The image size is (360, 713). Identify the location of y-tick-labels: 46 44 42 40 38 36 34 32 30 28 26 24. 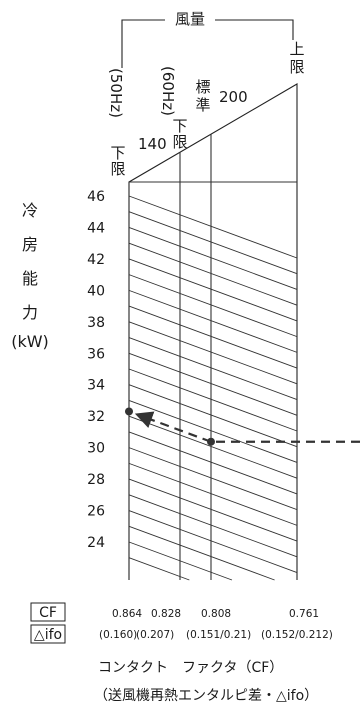
(96, 370).